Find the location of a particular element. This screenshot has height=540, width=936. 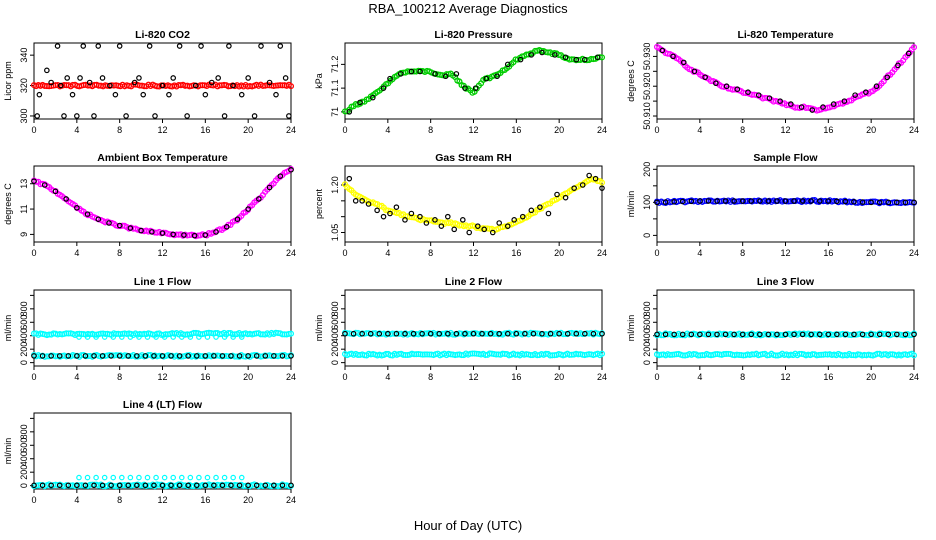

panel-10-xtick-label: 8 is located at coordinates (119, 500).